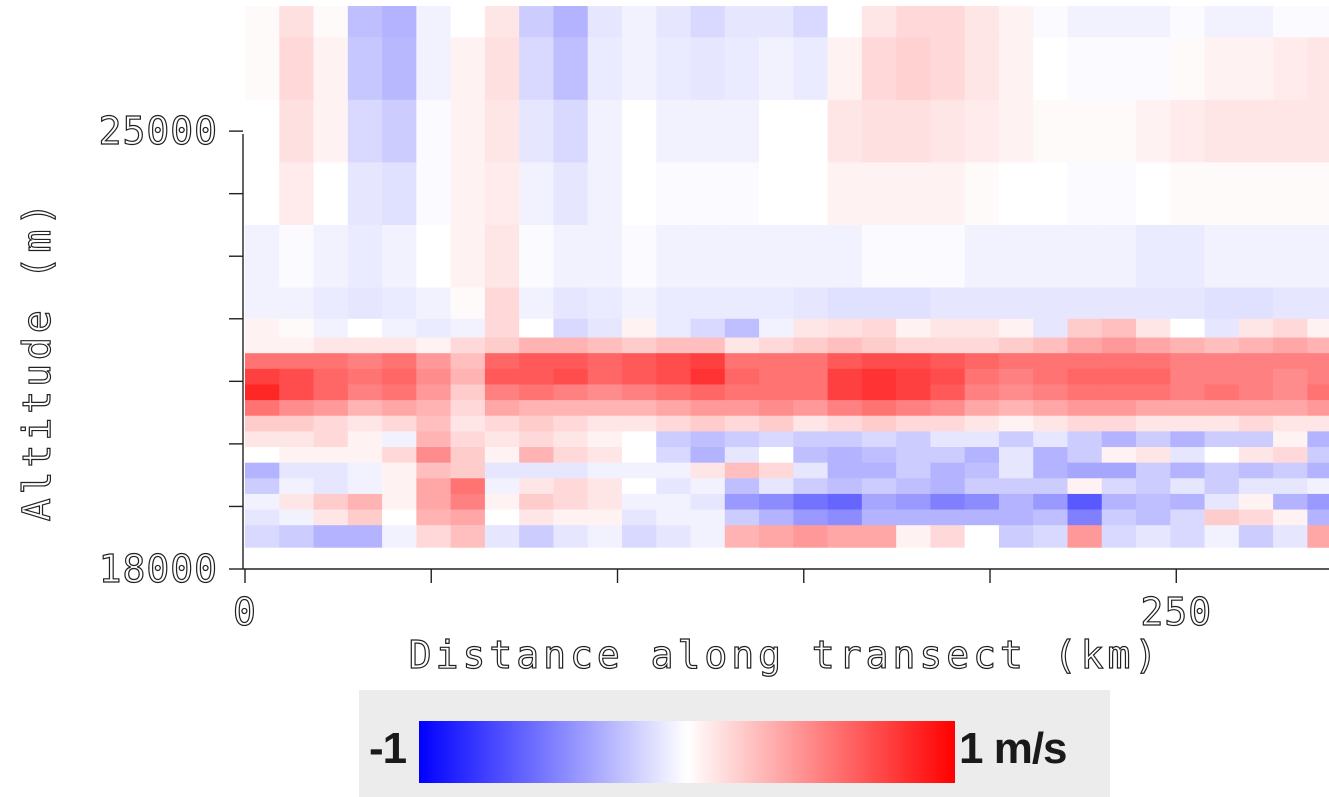  What do you see at coordinates (170, 350) in the screenshot?
I see `y-ticks: 18000 25000` at bounding box center [170, 350].